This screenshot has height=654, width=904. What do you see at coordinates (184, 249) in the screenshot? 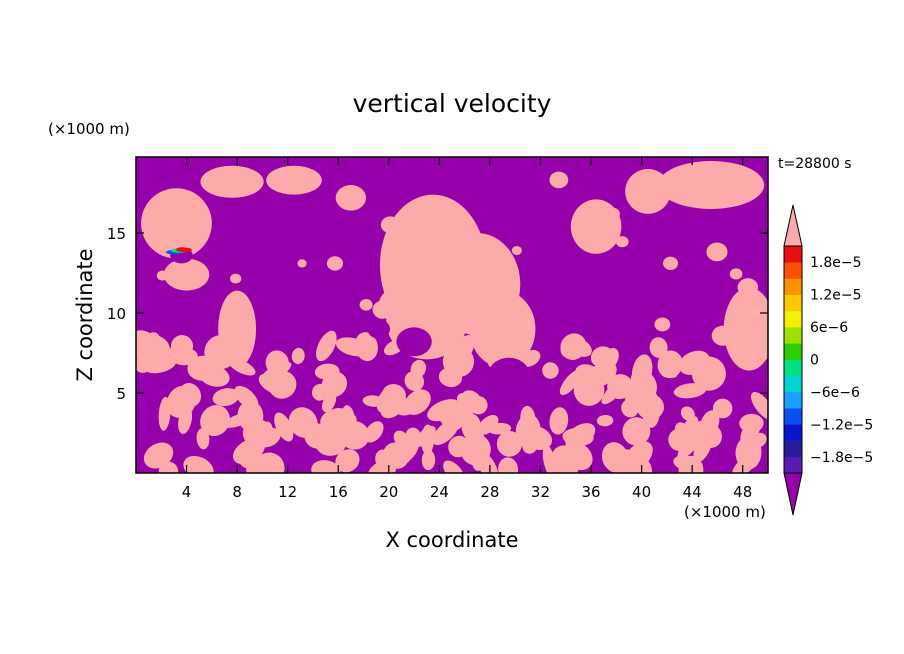
I see `strong-velocity-edge` at bounding box center [184, 249].